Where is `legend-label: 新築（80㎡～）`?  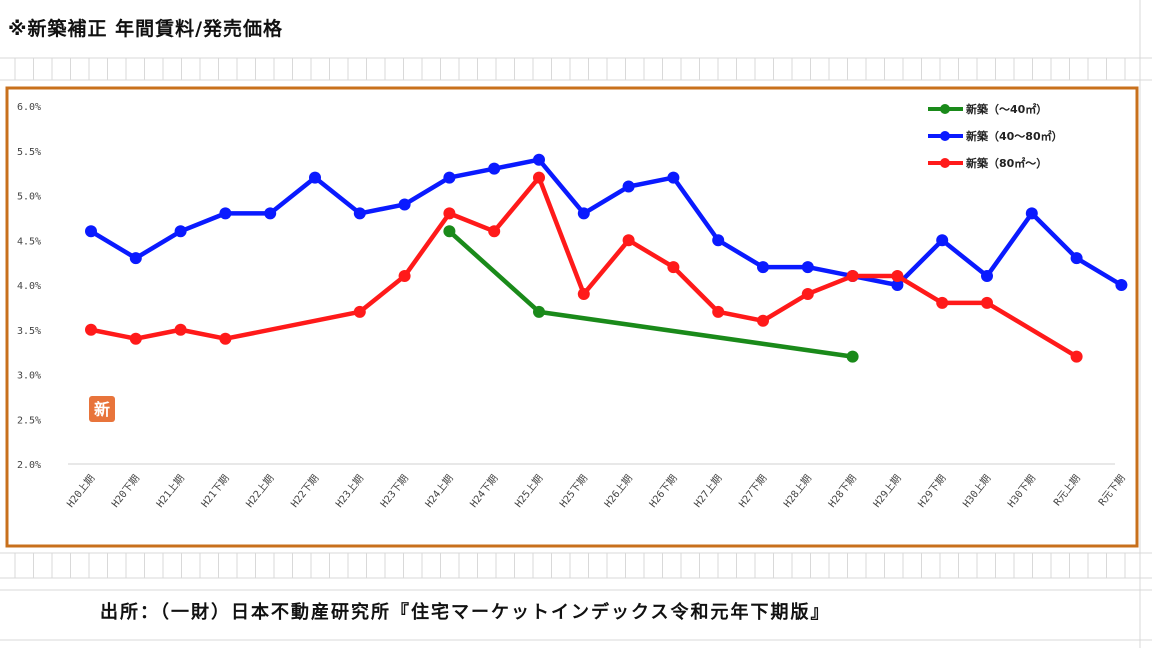 legend-label: 新築（80㎡～） is located at coordinates (1006, 163).